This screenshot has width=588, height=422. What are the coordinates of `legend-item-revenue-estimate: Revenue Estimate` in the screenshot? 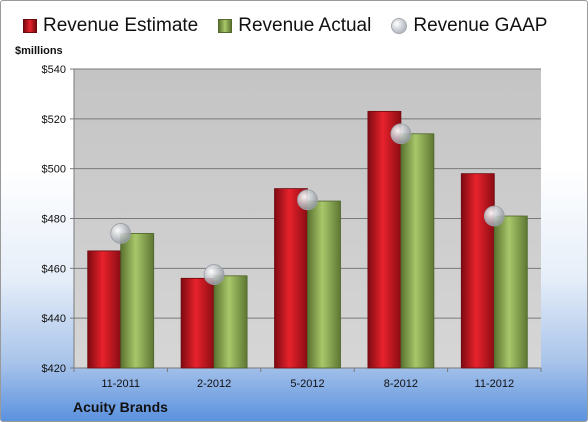 It's located at (110, 26).